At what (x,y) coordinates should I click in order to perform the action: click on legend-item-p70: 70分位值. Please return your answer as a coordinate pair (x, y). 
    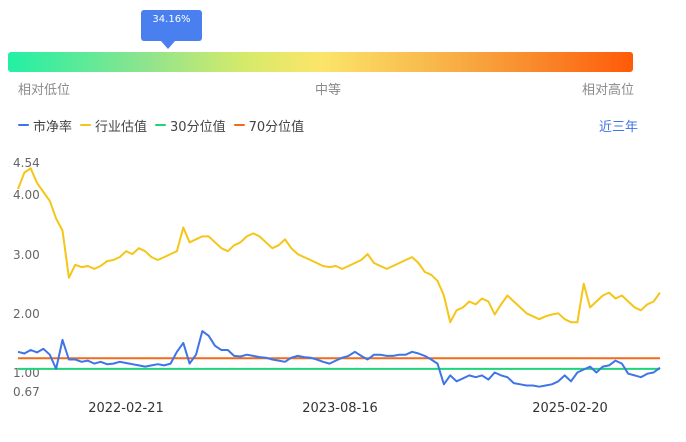
    Looking at the image, I should click on (269, 125).